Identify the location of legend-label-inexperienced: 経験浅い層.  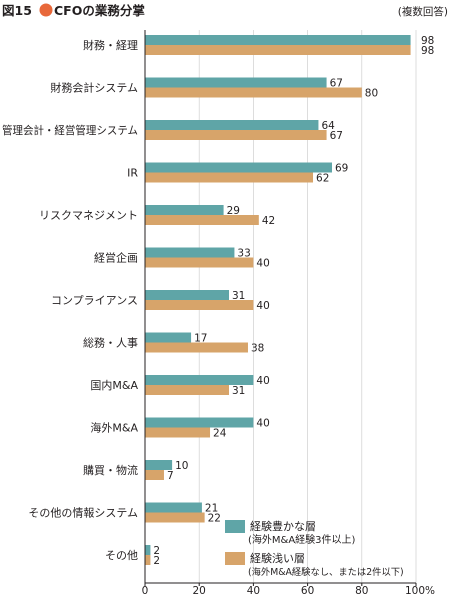
(277, 558).